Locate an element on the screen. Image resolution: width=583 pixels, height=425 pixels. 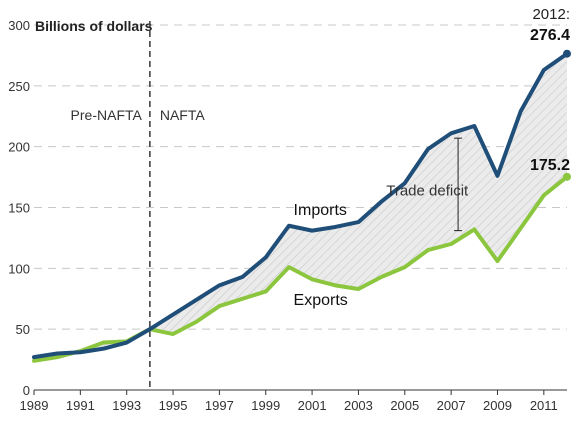
x-tick-label: 2003 is located at coordinates (358, 405).